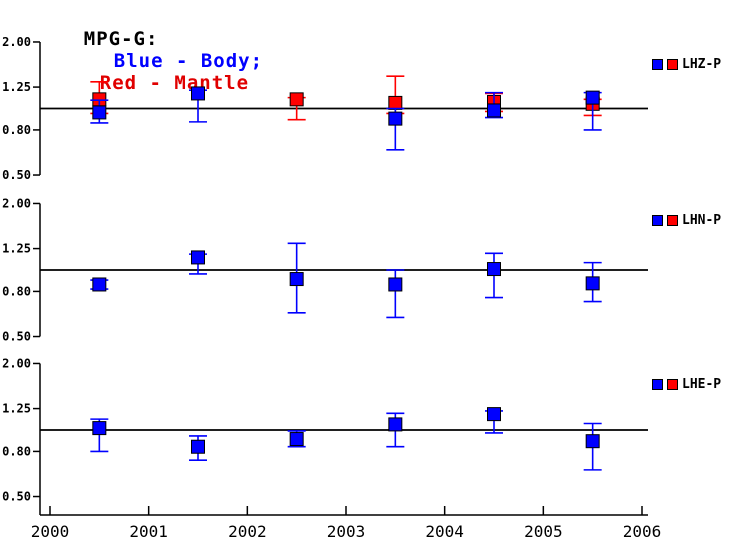 The height and width of the screenshot is (551, 733). Describe the element at coordinates (702, 64) in the screenshot. I see `legend-label: LHZ-P` at that location.